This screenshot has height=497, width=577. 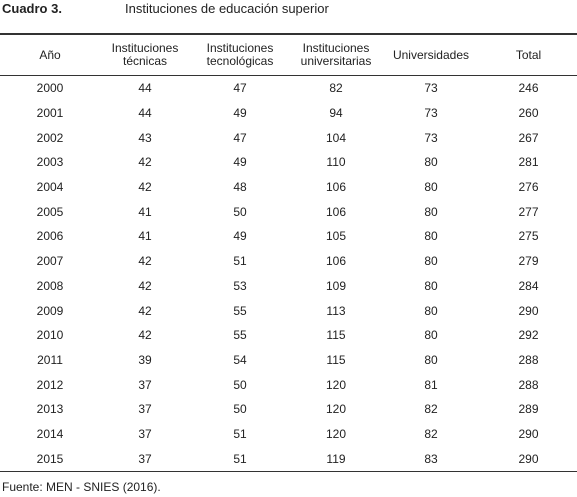 I want to click on table-row: 2015 37 51 119 83 290, so click(x=288, y=458).